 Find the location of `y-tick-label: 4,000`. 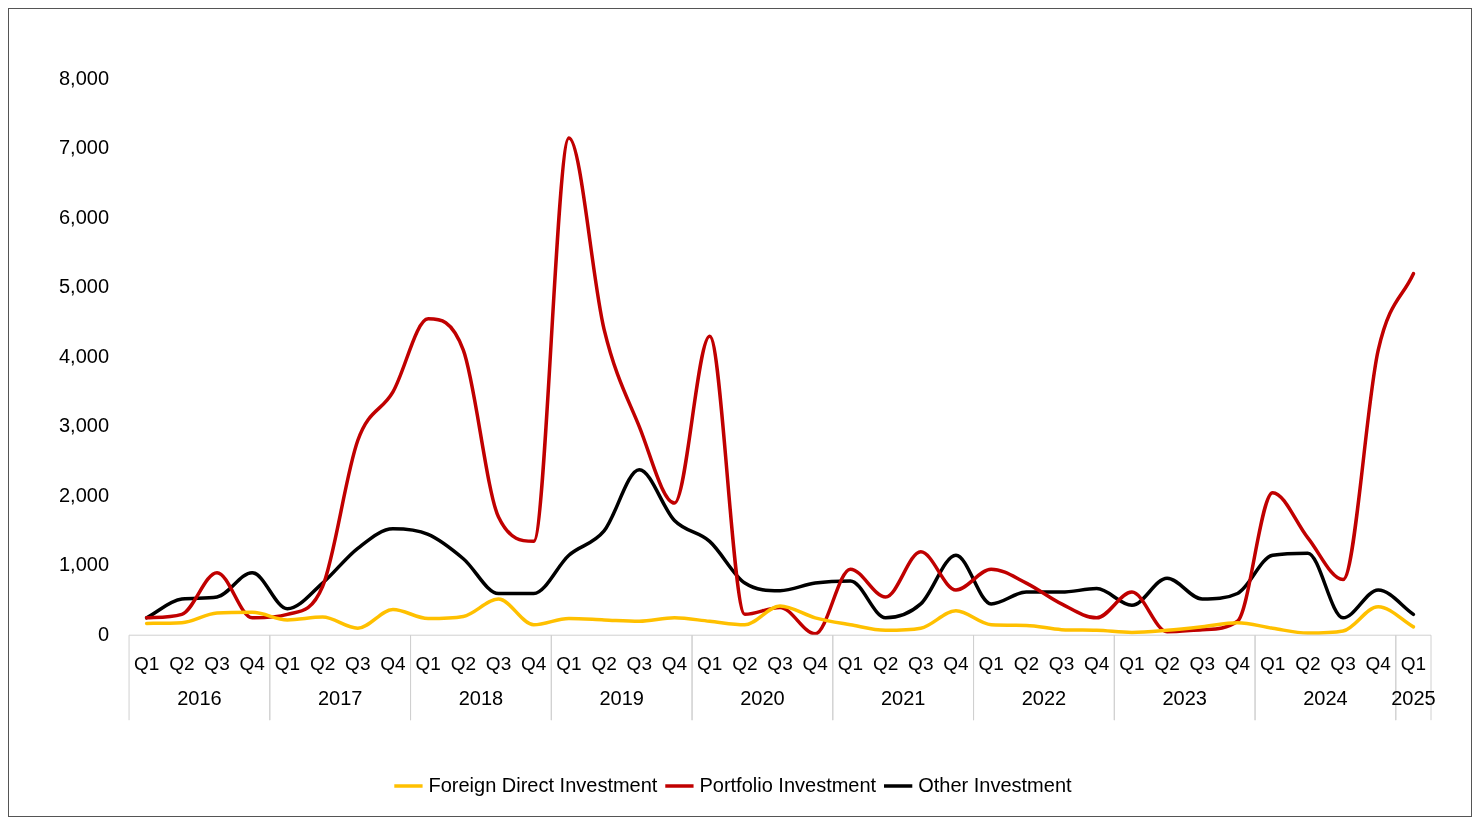

y-tick-label: 4,000 is located at coordinates (84, 355).